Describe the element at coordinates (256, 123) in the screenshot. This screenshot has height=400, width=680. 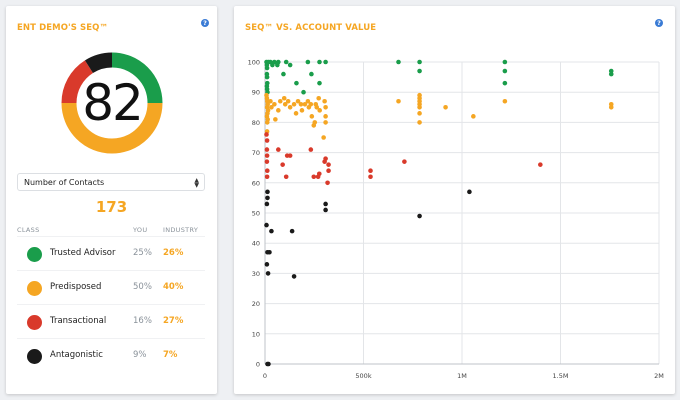
I see `y-tick-label: 80` at that location.